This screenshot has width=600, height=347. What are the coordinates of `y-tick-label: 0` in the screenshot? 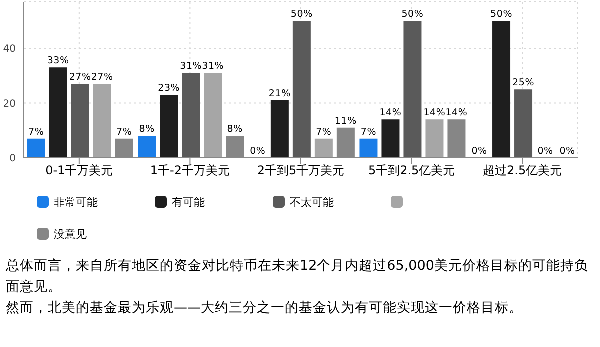 It's located at (13, 159).